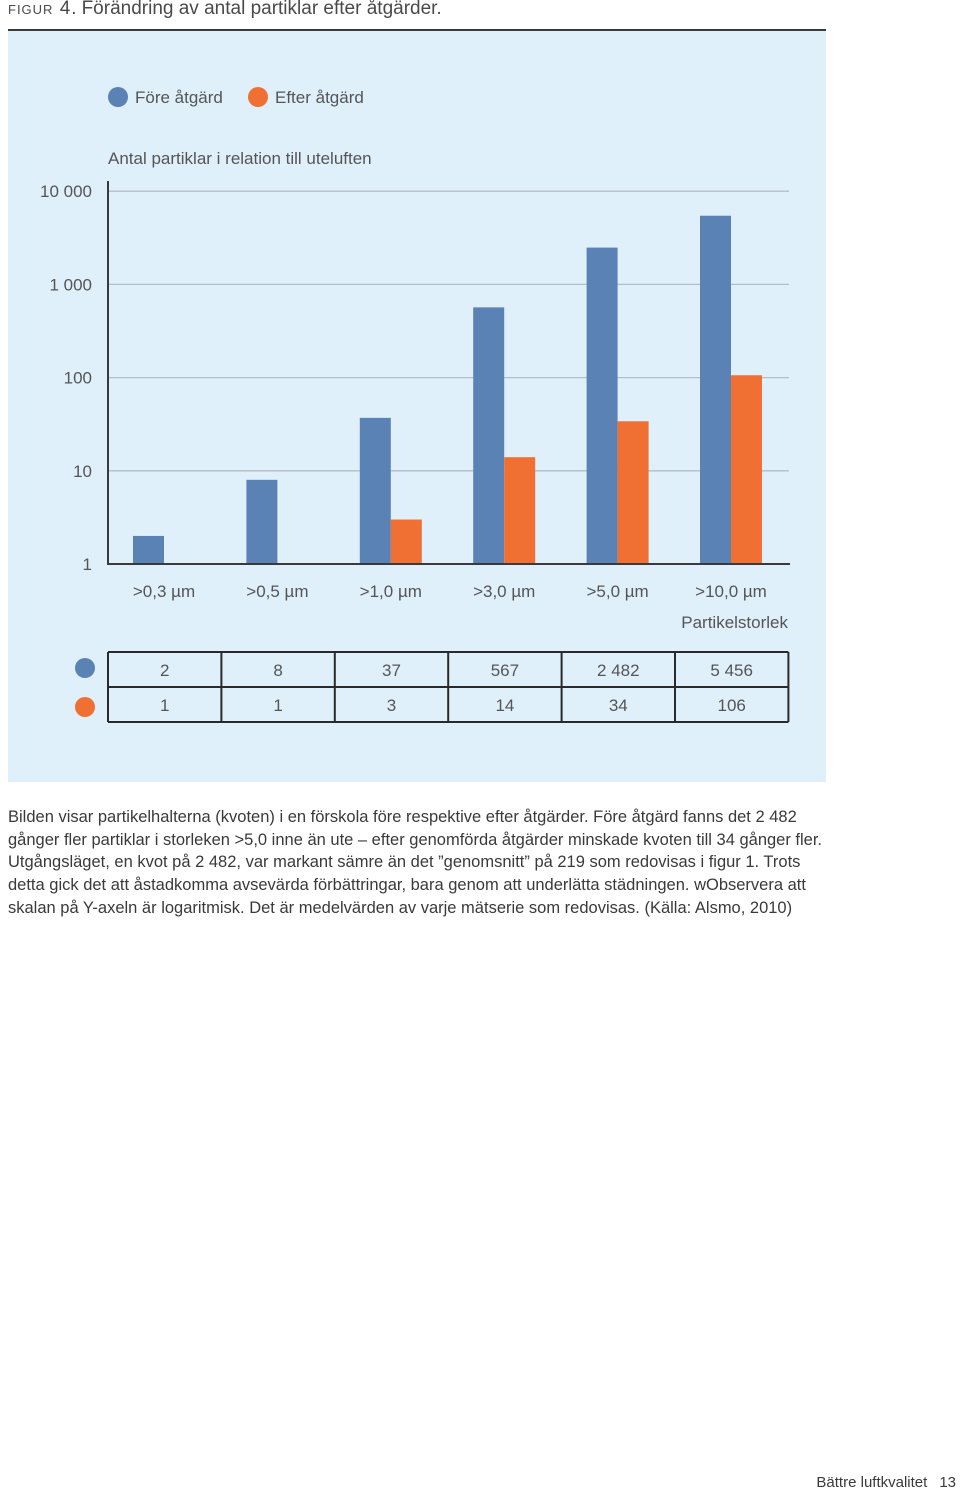  Describe the element at coordinates (432, 687) in the screenshot. I see `data-table: 2 8 37 567 2 482 5 456 1 1 3 14 34 106` at that location.